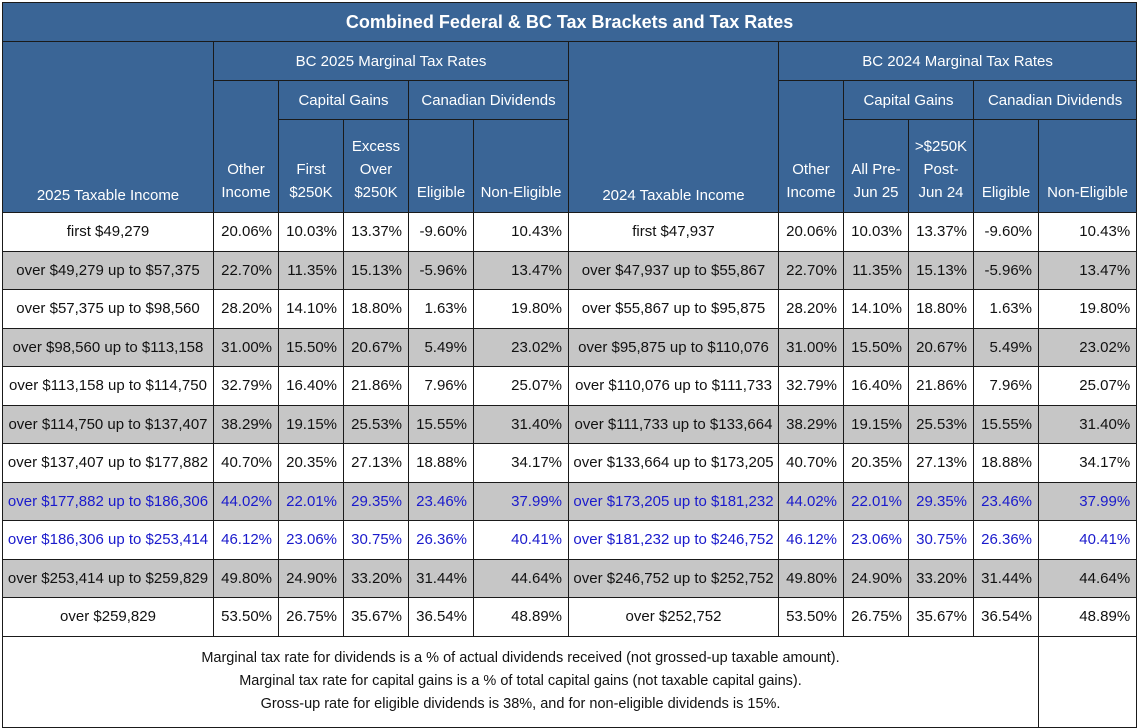  Describe the element at coordinates (246, 309) in the screenshot. I see `other-income-2025: 28.20%` at that location.